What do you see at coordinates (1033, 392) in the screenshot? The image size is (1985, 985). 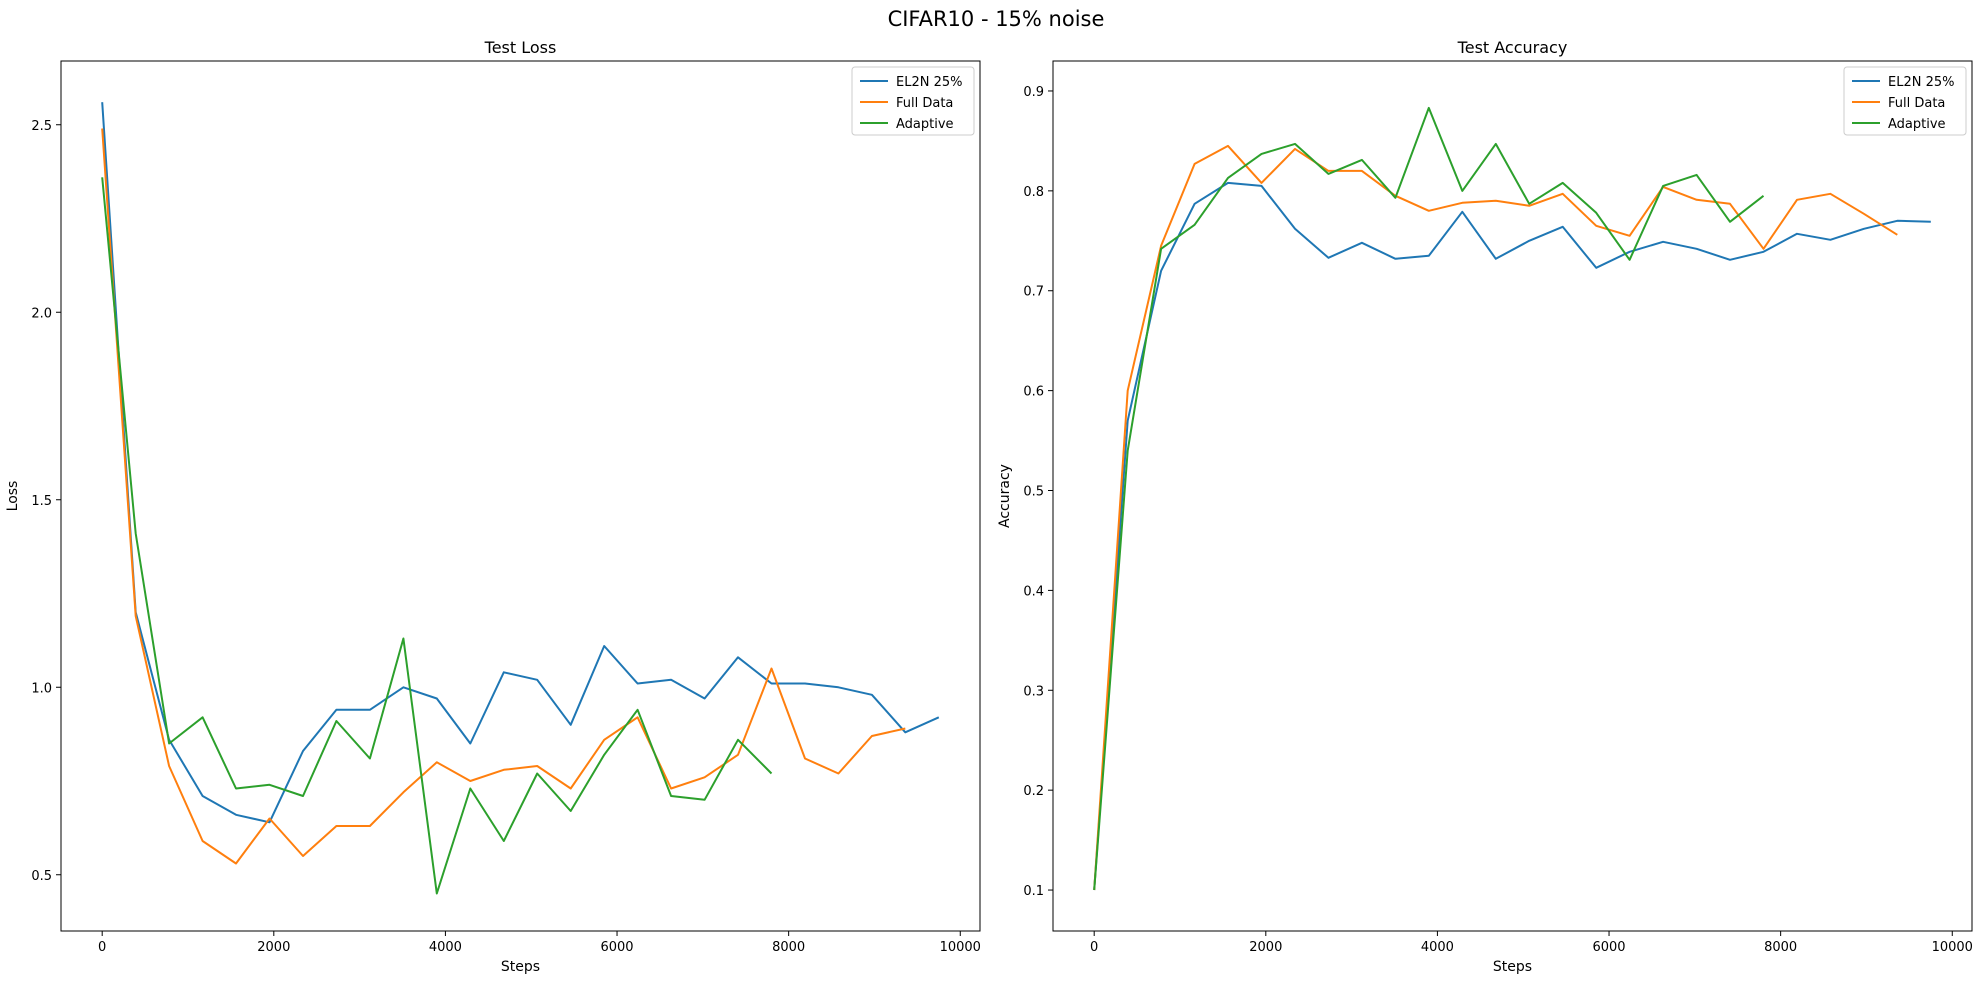 I see `y-tick-label: 0.6` at bounding box center [1033, 392].